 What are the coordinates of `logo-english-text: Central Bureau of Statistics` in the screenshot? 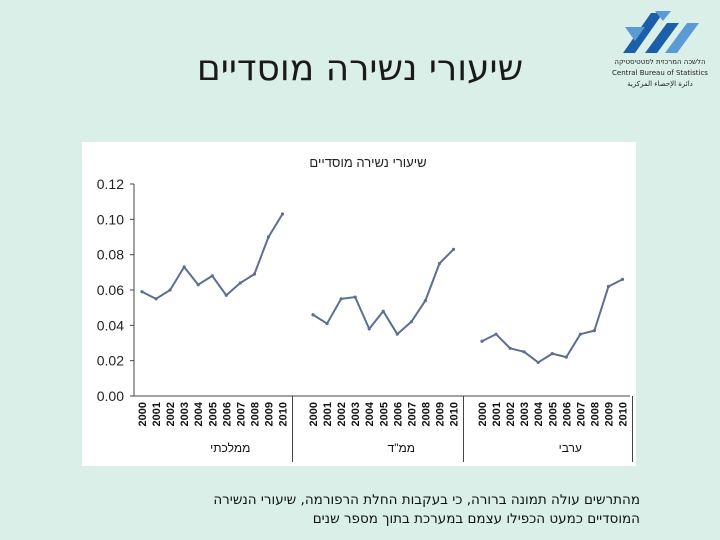 It's located at (660, 73).